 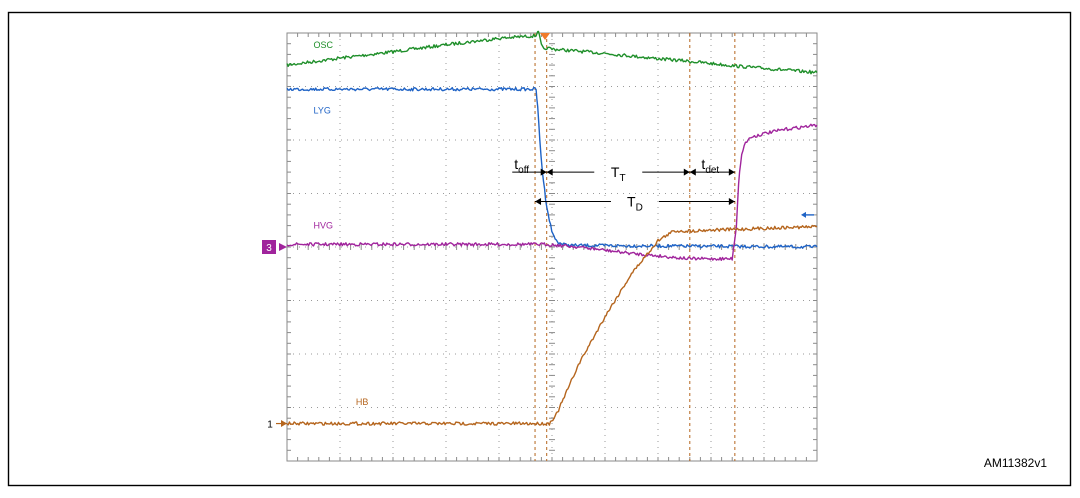 I want to click on marker-label: 1, so click(x=270, y=425).